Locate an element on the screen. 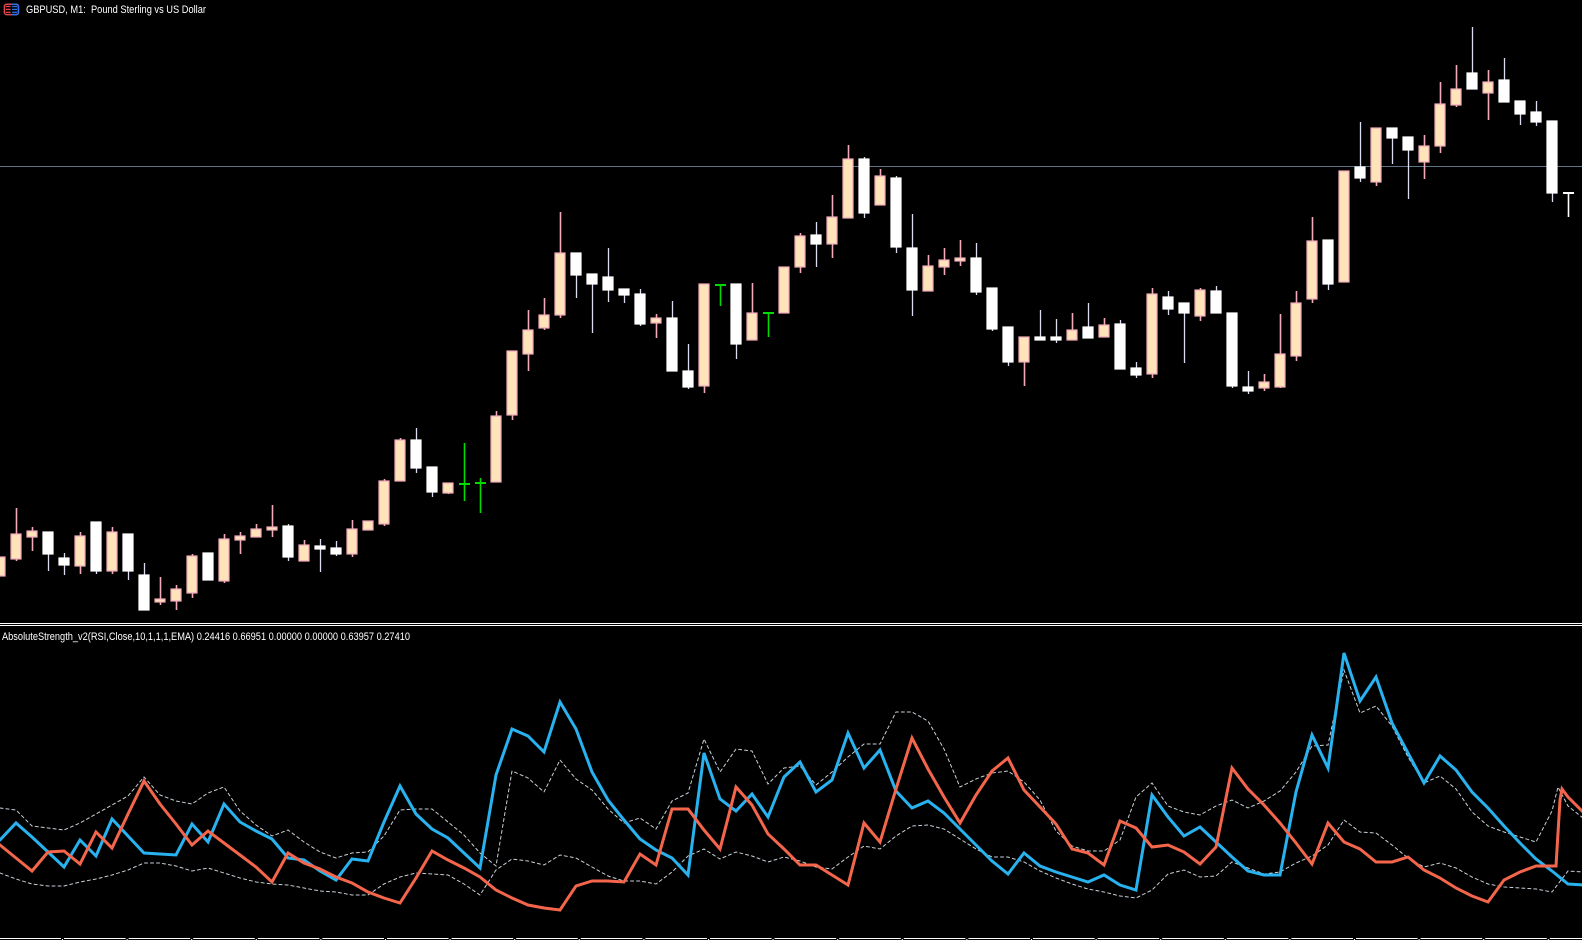 The height and width of the screenshot is (940, 1582). svg-text:GBPUSD, M1: Pound Sterling vs: GBPUSD, M1: Pound Sterling vs US Dollar is located at coordinates (116, 10).